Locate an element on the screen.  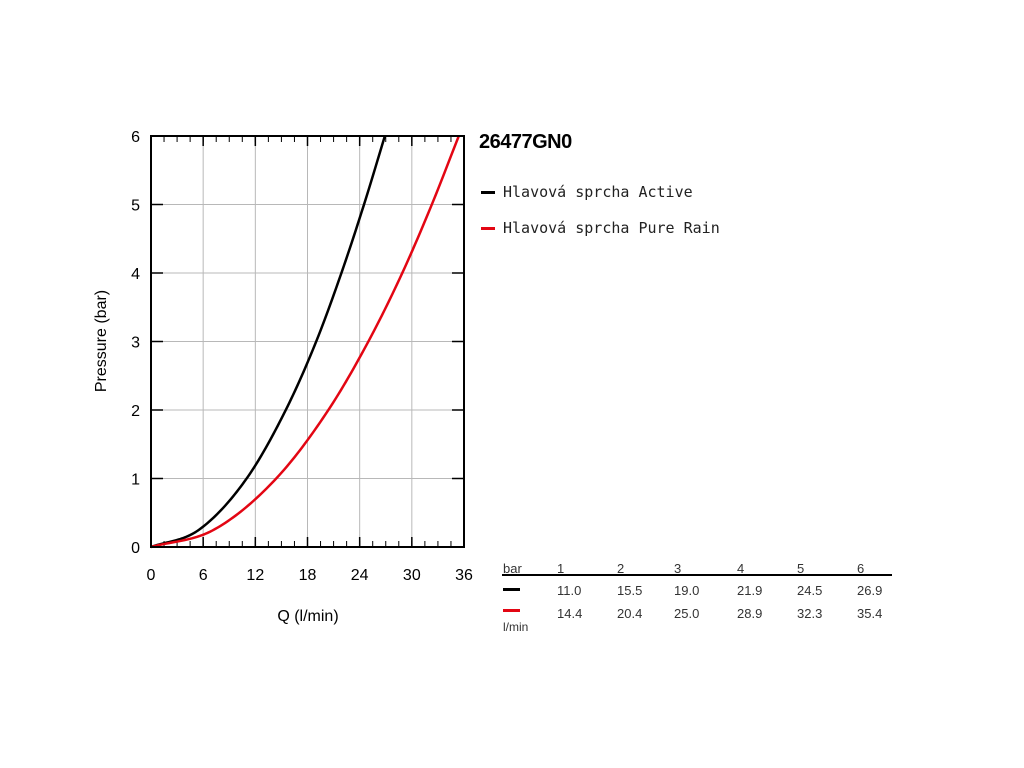
legend-swatch-red is located at coordinates (488, 228).